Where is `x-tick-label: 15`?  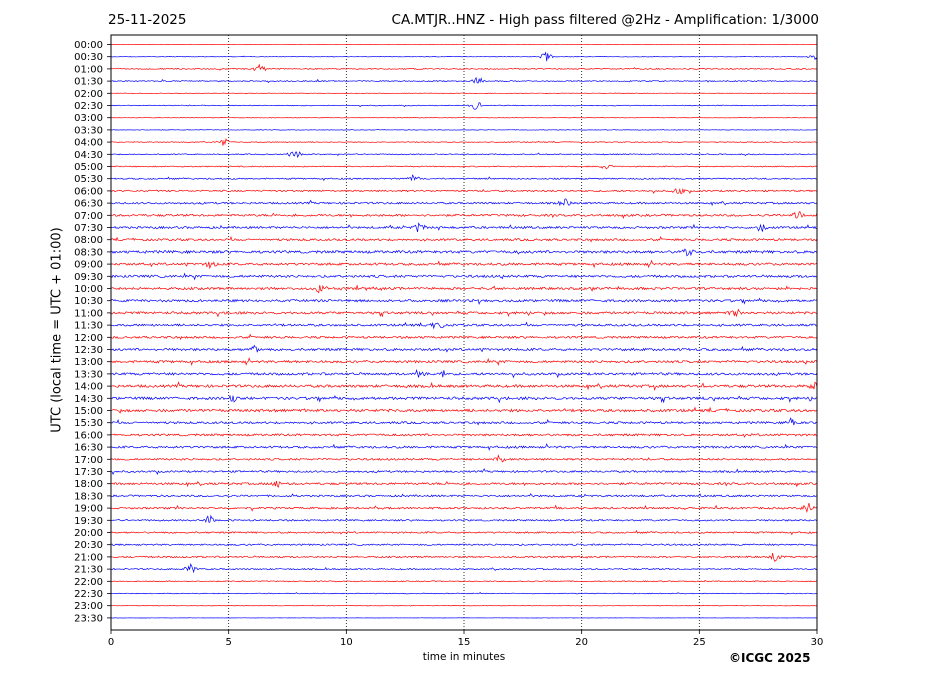
x-tick-label: 15 is located at coordinates (464, 642).